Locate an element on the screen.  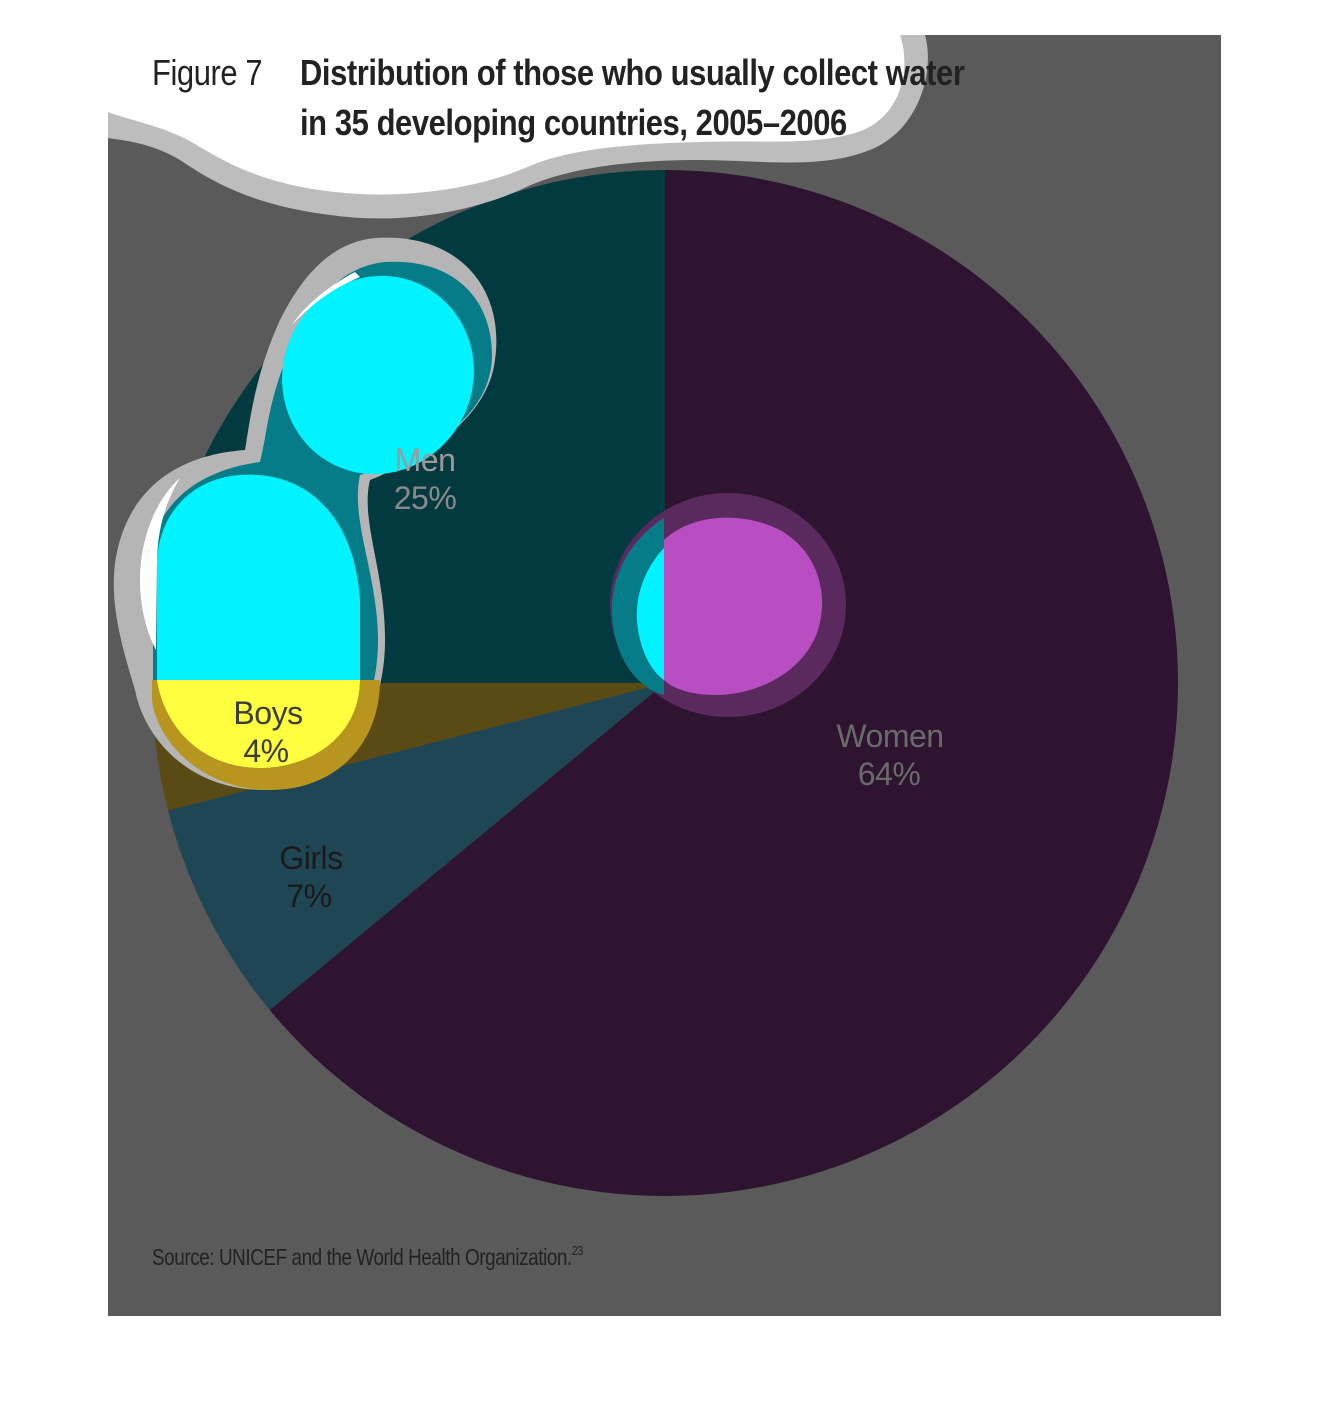
label-men-value: 25% is located at coordinates (425, 498).